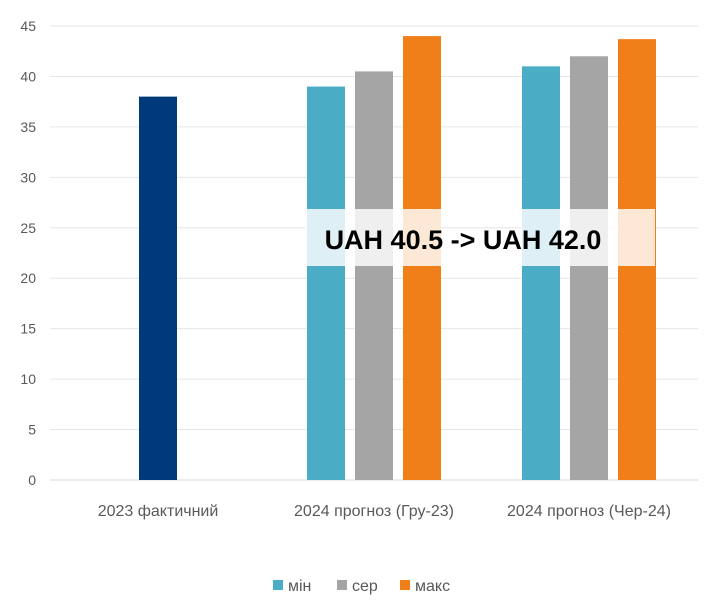  I want to click on legend-label: макс, so click(432, 586).